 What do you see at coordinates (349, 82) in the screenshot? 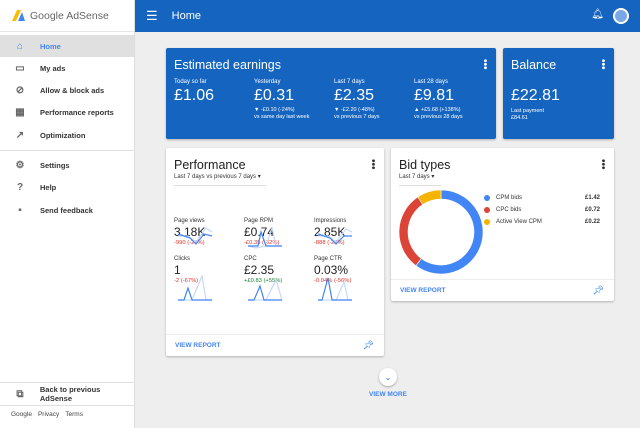
I see `earnings-period: Last 7 days` at bounding box center [349, 82].